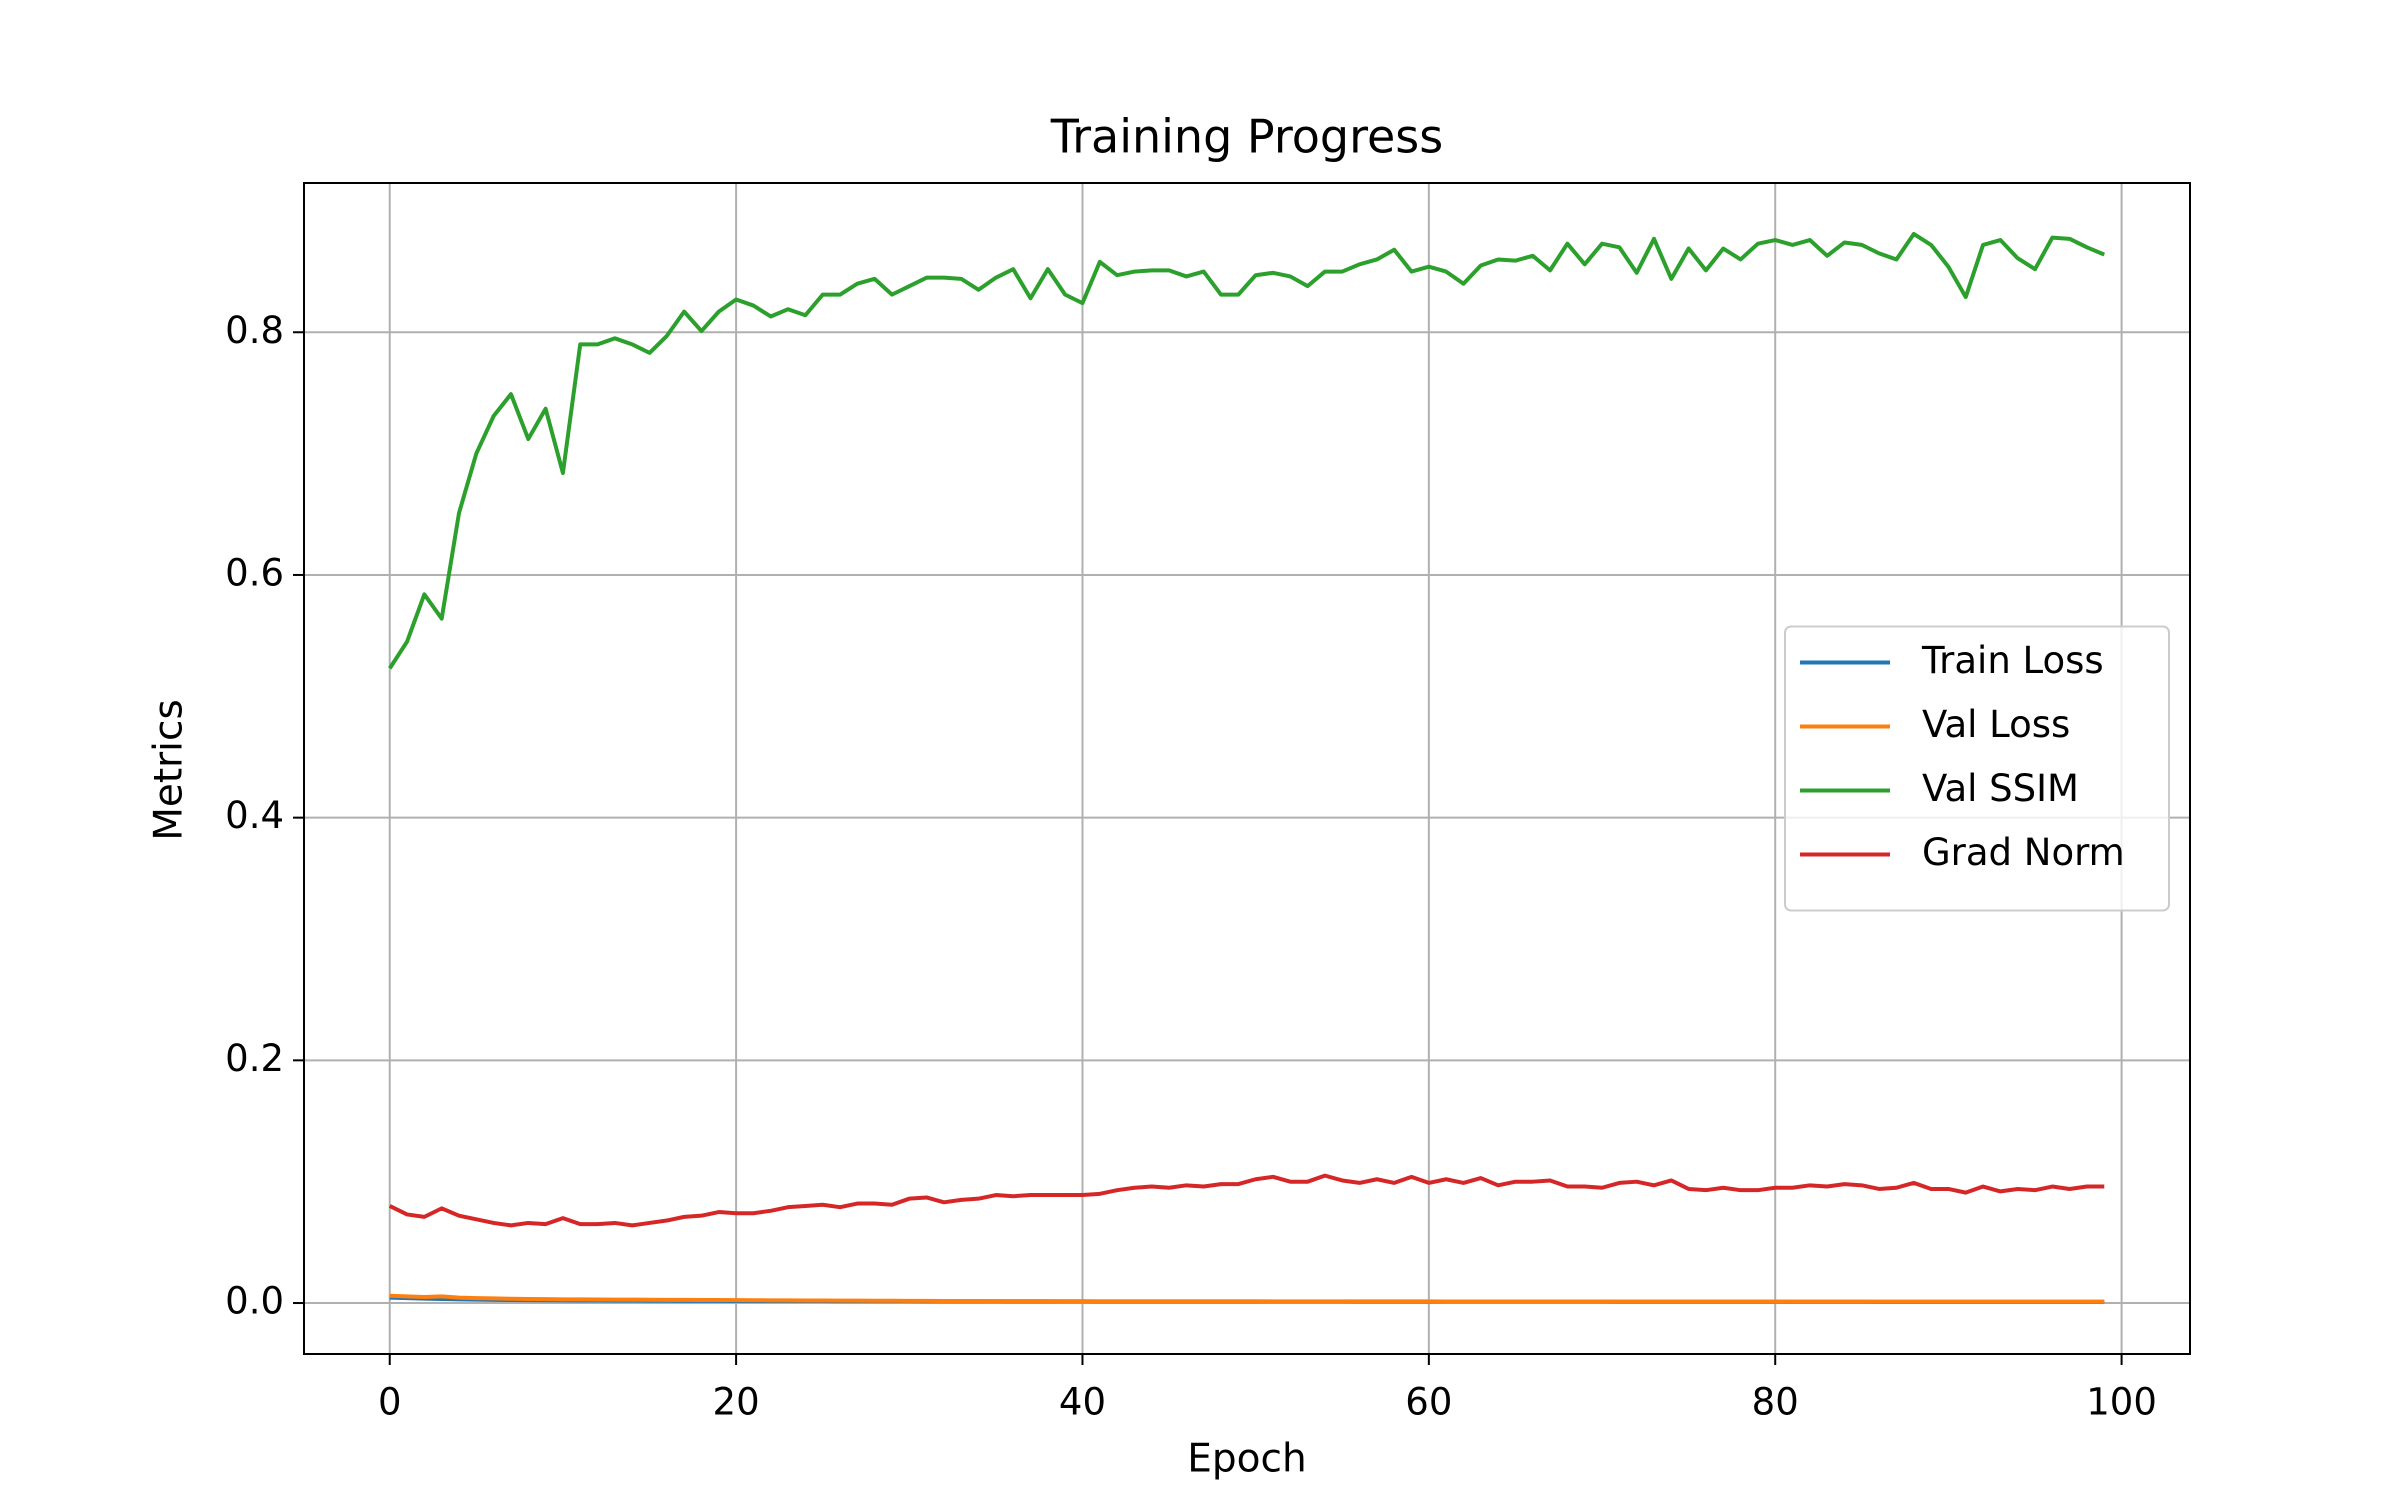  I want to click on x-tick-label: 100, so click(2121, 1402).